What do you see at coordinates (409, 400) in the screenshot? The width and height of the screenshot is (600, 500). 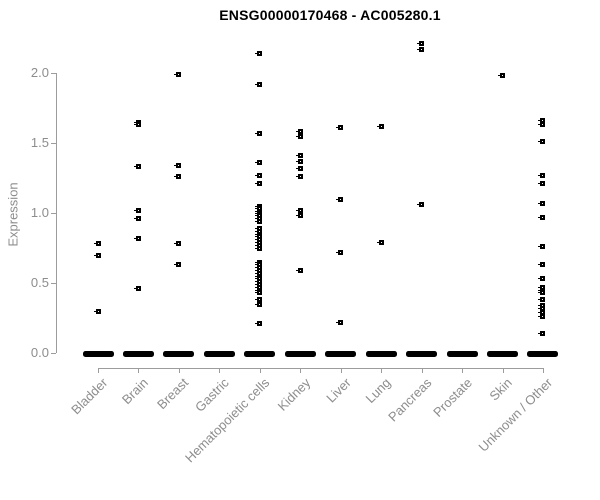 I see `x-category-label: Pancreas` at bounding box center [409, 400].